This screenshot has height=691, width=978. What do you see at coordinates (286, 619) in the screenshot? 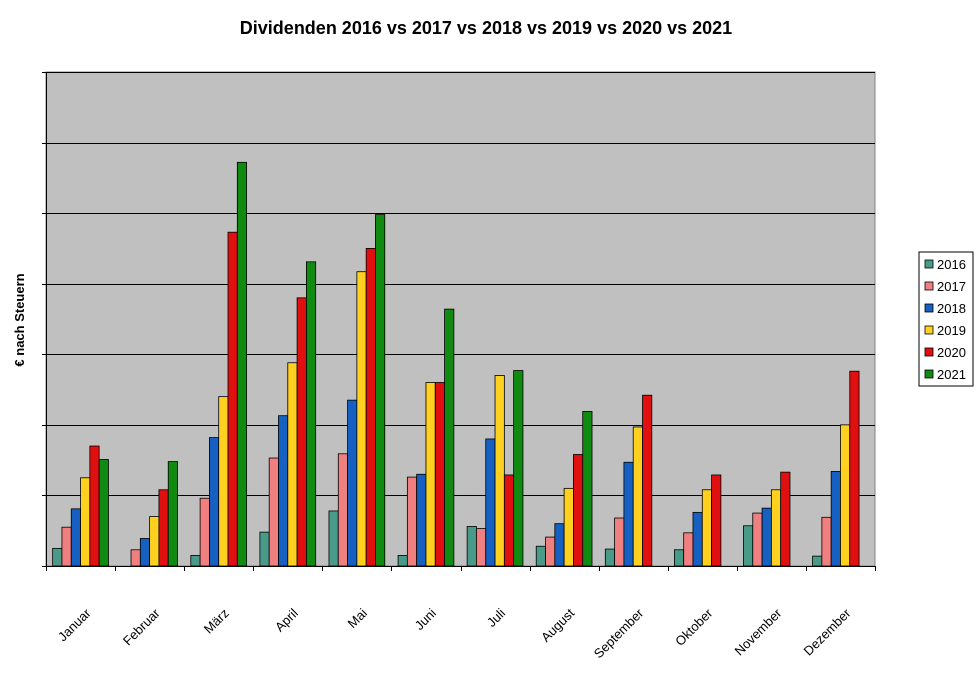
I see `category-label: April` at bounding box center [286, 619].